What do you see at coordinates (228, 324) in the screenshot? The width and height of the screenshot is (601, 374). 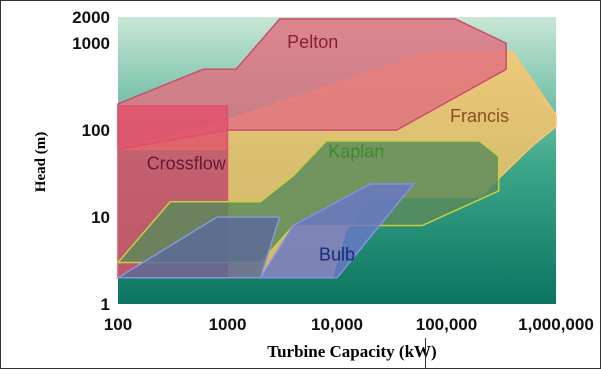 I see `x-tick-label: 1000` at bounding box center [228, 324].